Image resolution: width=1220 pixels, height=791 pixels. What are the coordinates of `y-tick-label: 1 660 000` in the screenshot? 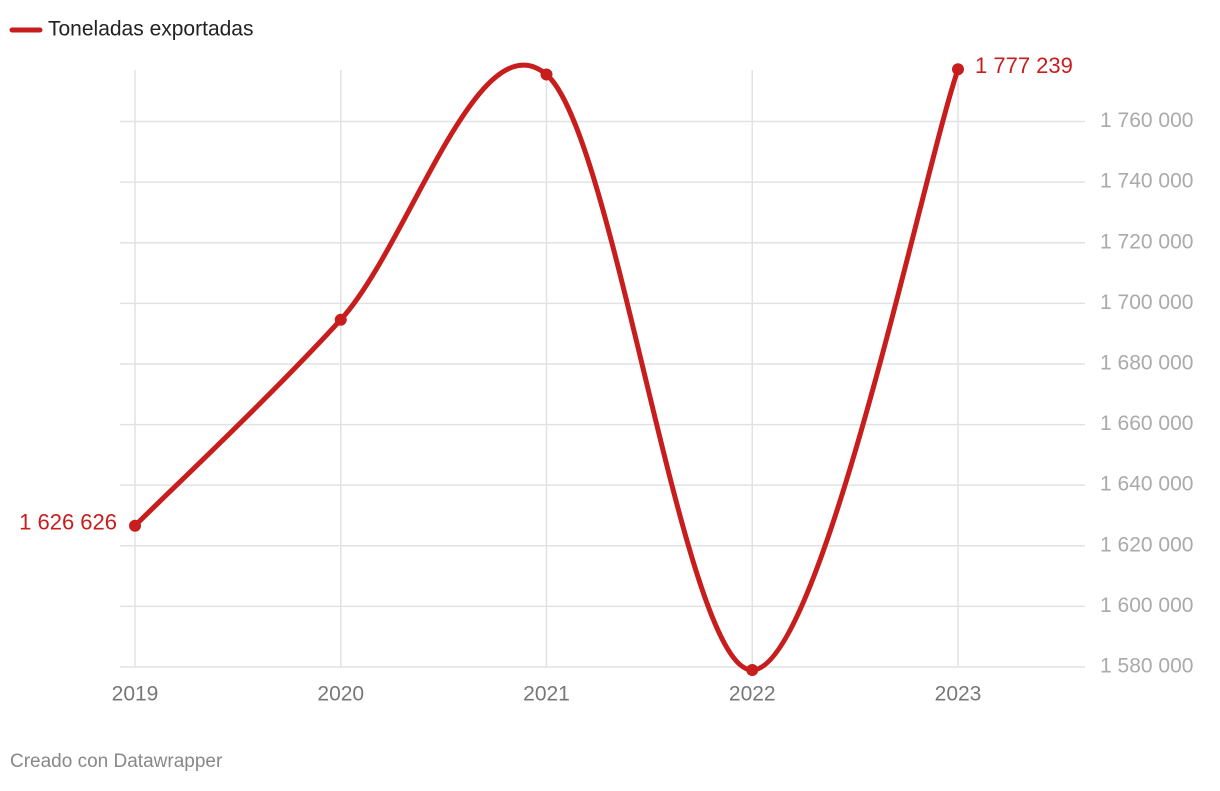 It's located at (1146, 423).